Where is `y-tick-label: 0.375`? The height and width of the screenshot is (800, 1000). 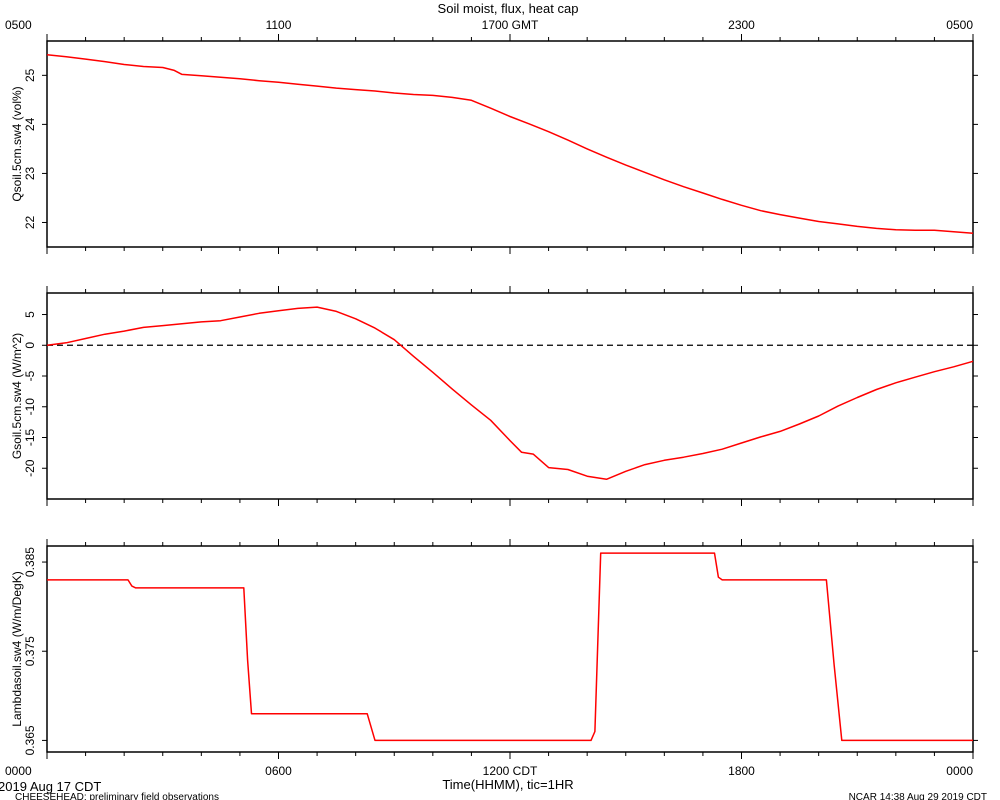 y-tick-label: 0.375 is located at coordinates (30, 651).